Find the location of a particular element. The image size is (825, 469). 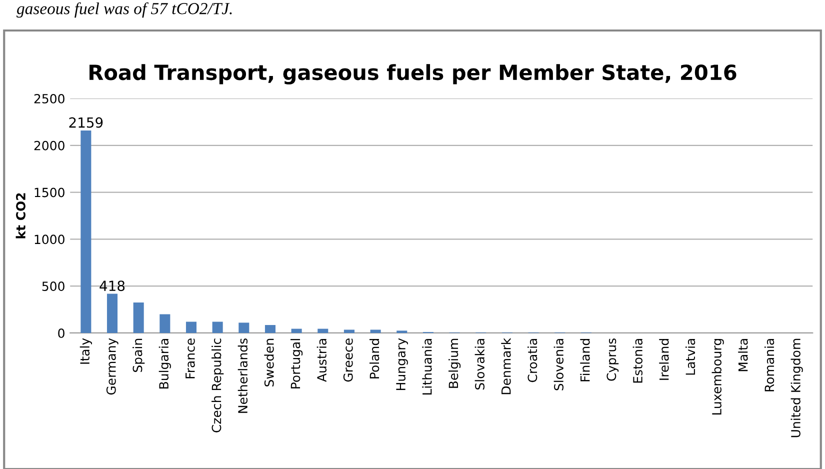

data-label: 2159 is located at coordinates (86, 122).